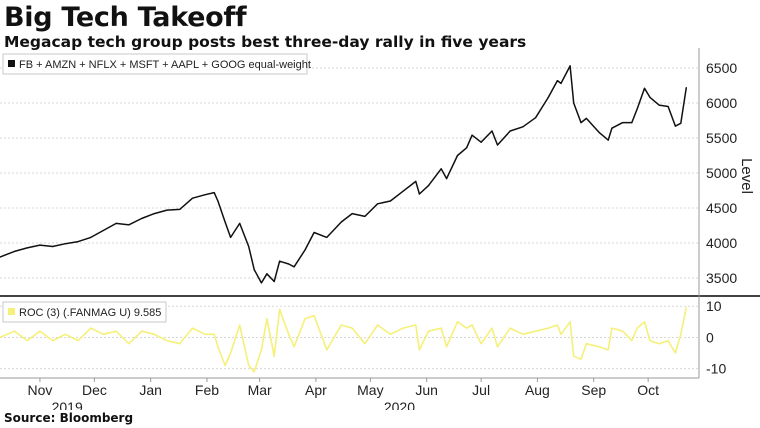  What do you see at coordinates (593, 390) in the screenshot?
I see `x-label-sep: Sep` at bounding box center [593, 390].